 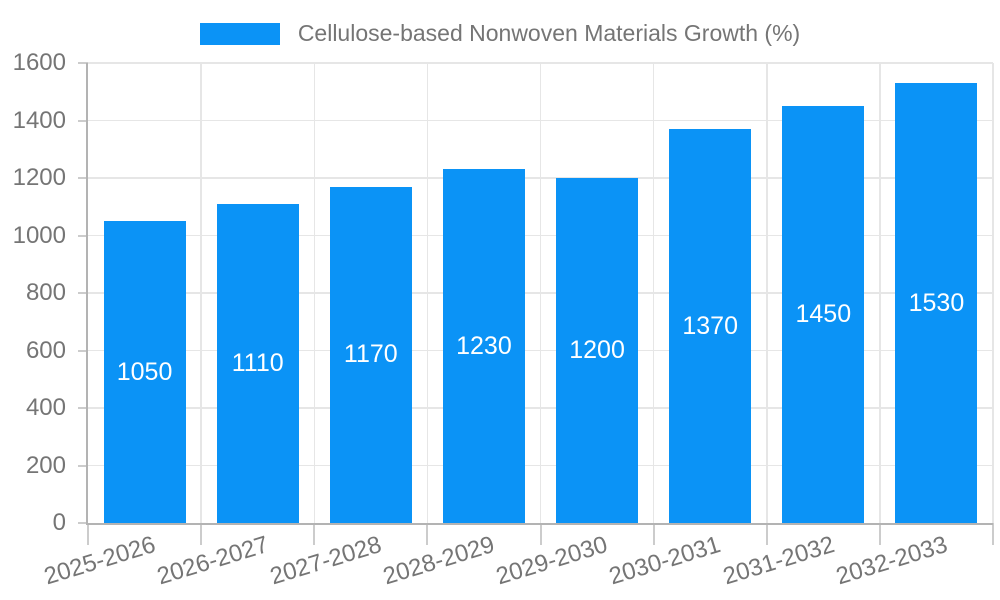 I want to click on y-axis-line, so click(x=87, y=293).